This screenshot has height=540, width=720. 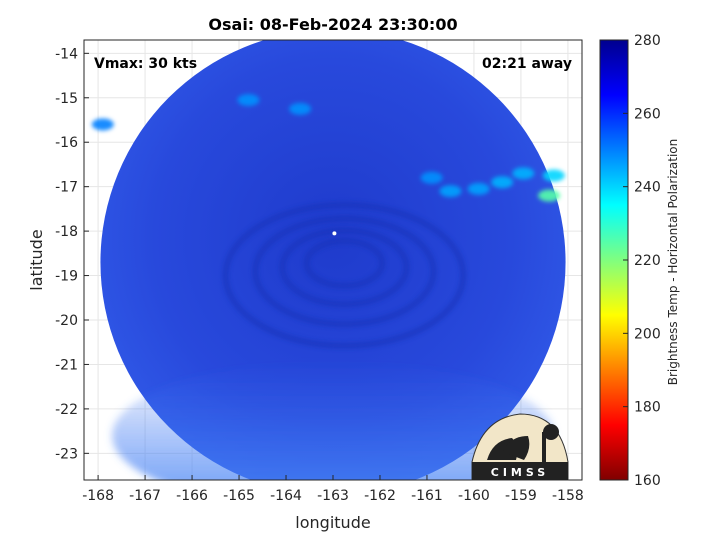 What do you see at coordinates (328, 148) in the screenshot?
I see `cold-spots` at bounding box center [328, 148].